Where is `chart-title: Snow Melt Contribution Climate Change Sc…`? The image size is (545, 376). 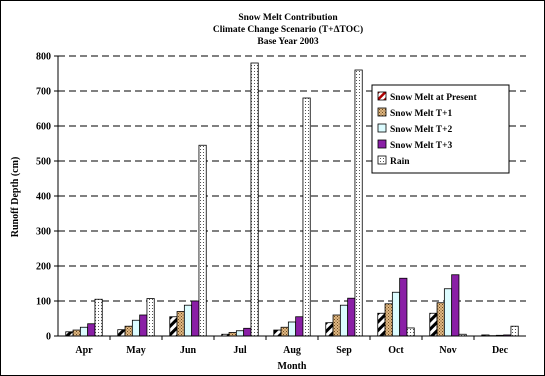 chart-title: Snow Melt Contribution Climate Change Sc… is located at coordinates (288, 30).